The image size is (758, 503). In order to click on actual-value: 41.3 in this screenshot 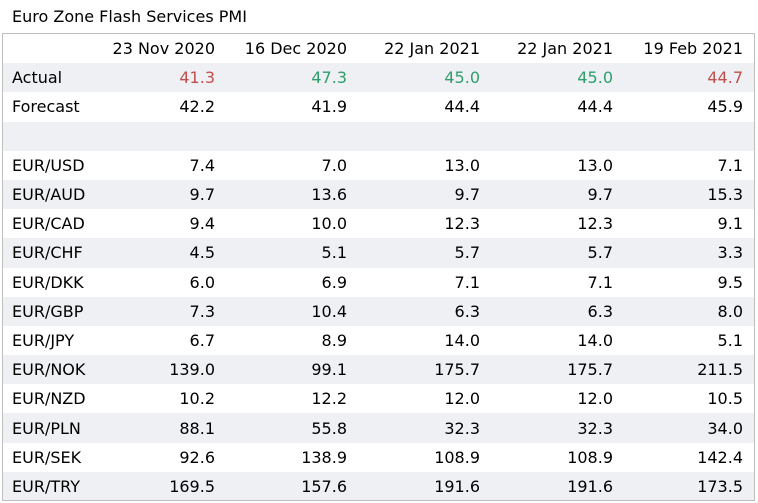, I will do `click(197, 78)`.